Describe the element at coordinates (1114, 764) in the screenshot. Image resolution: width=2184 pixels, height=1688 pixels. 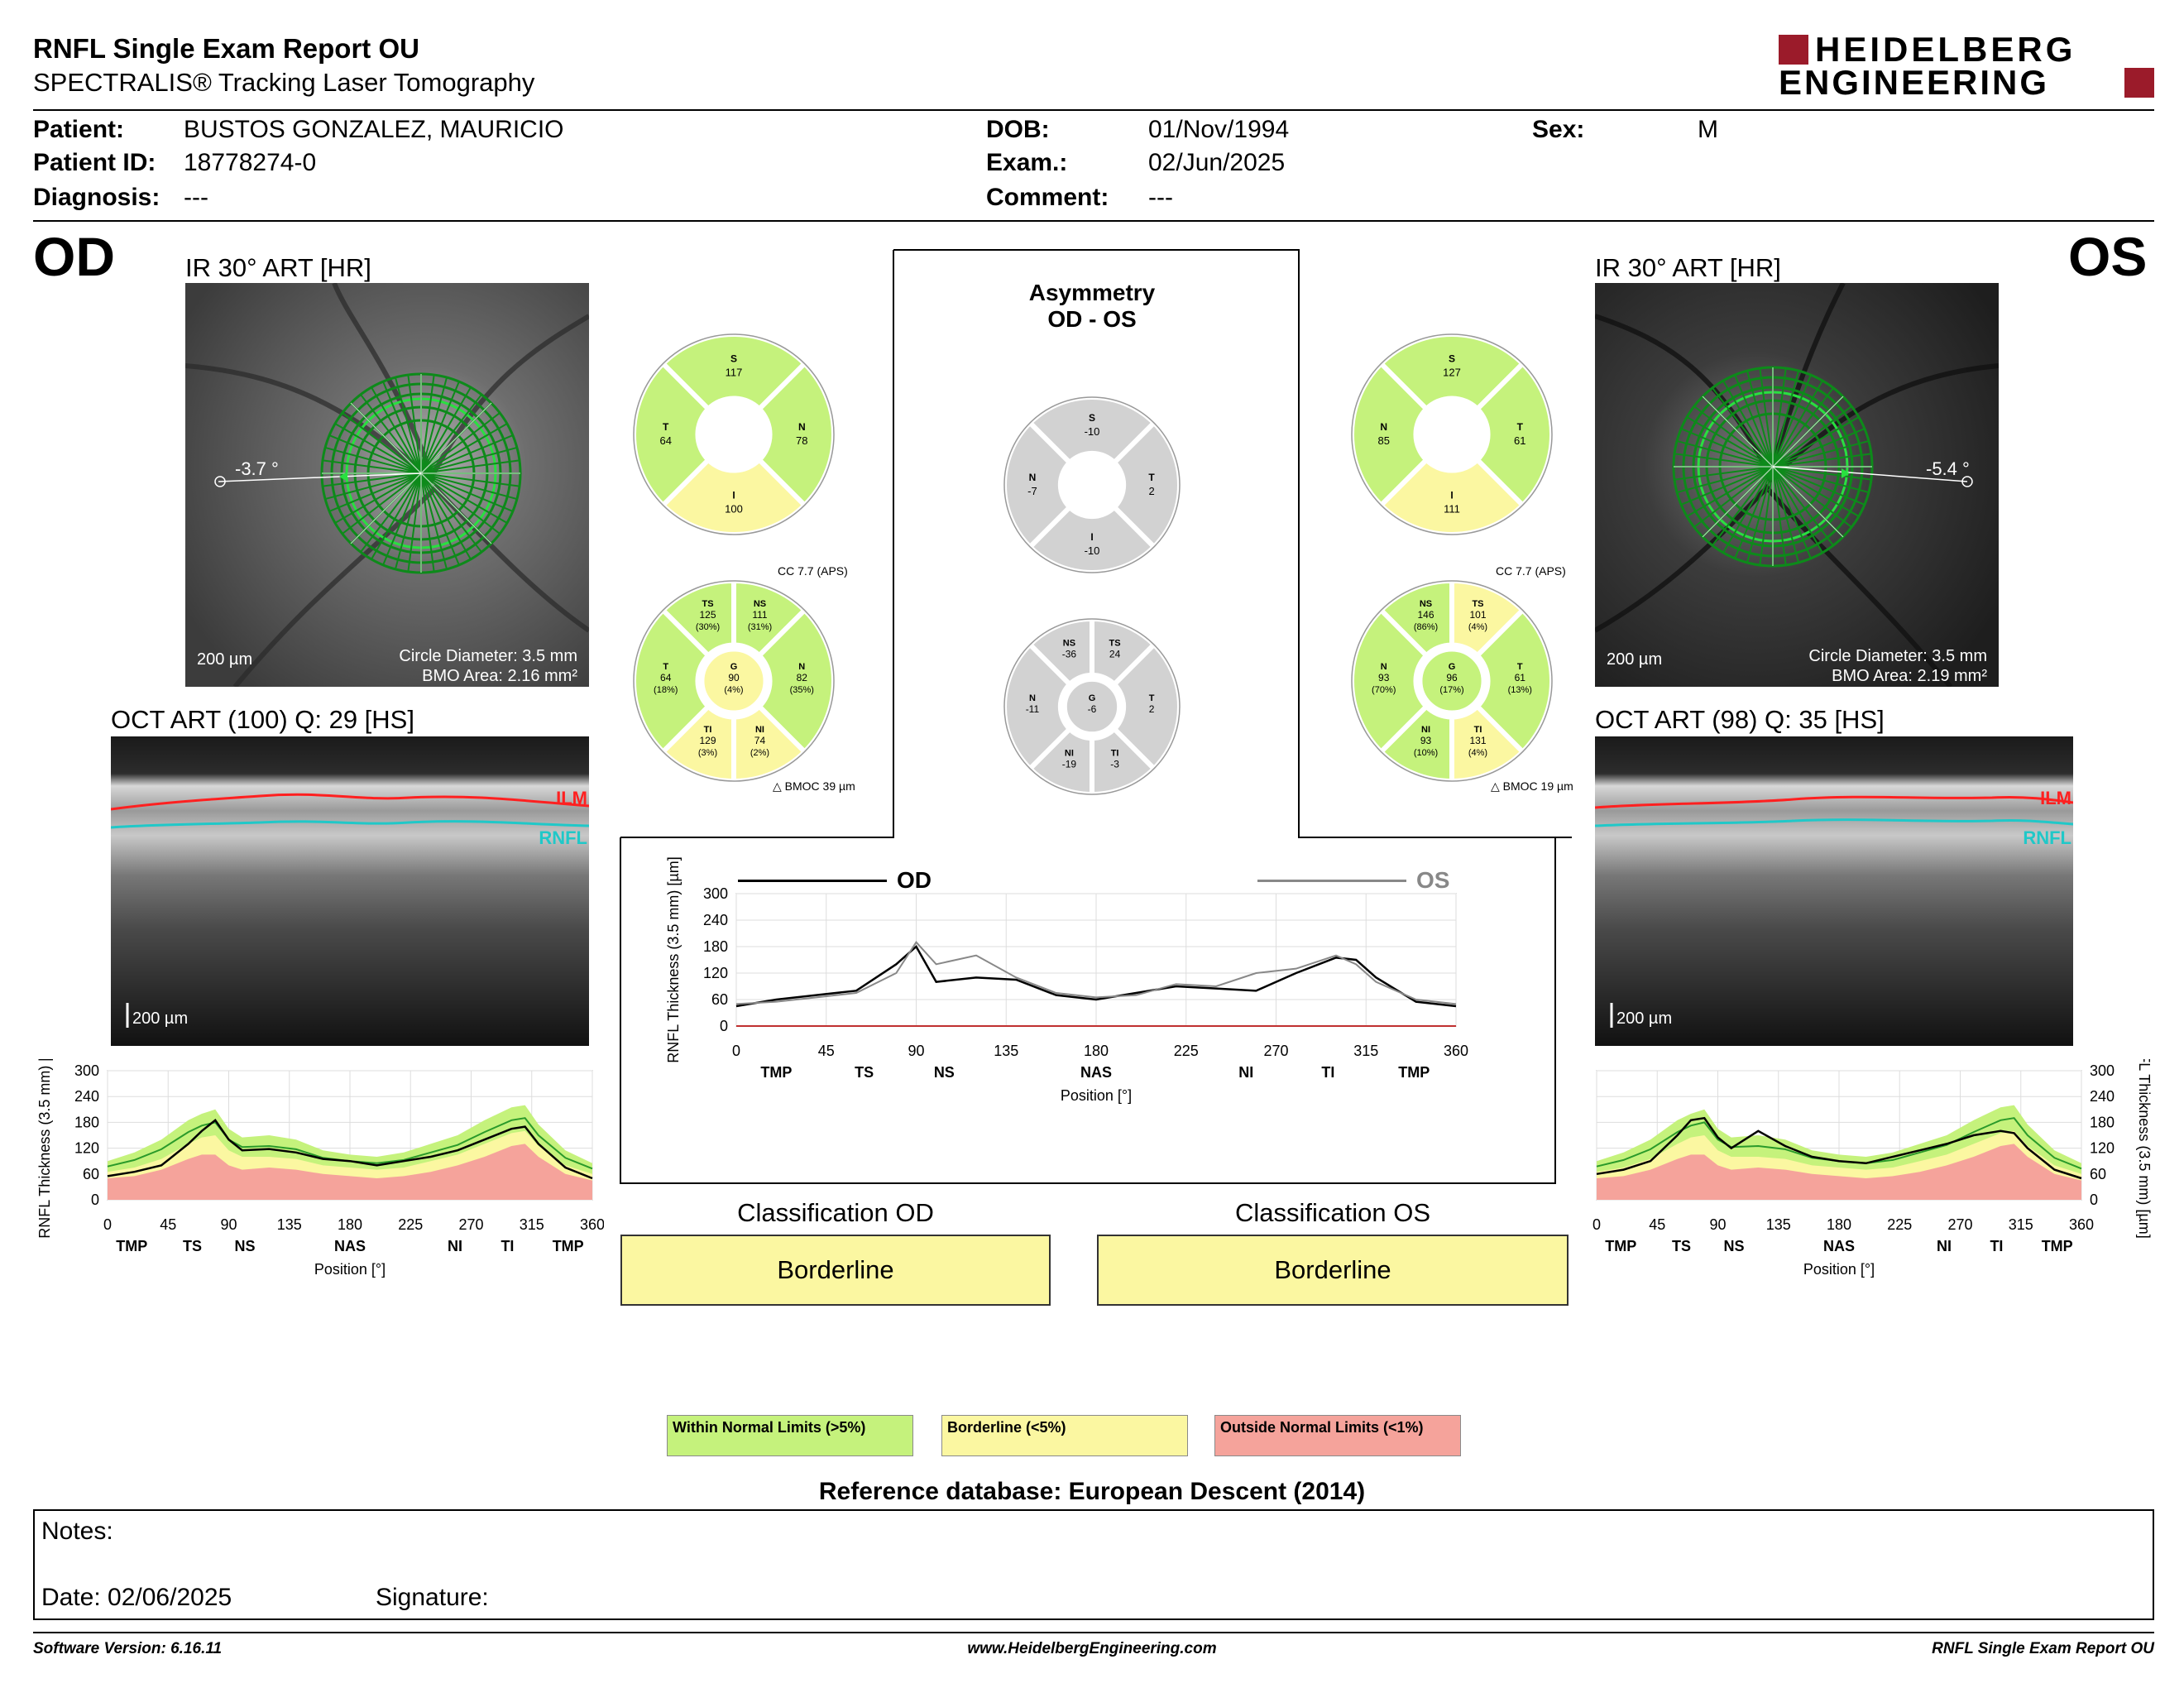
I see `asym-sect-value-ti: -3` at that location.